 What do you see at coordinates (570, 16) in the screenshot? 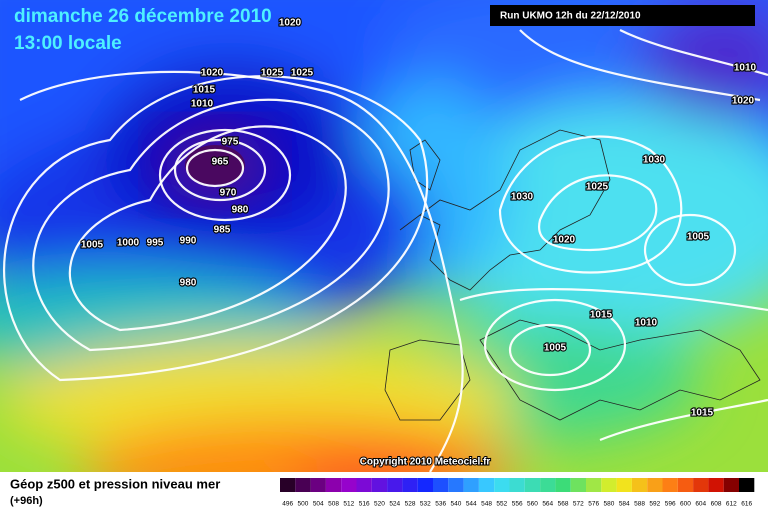
I see `run-info: Run UKMO 12h du 22/12/2010` at bounding box center [570, 16].